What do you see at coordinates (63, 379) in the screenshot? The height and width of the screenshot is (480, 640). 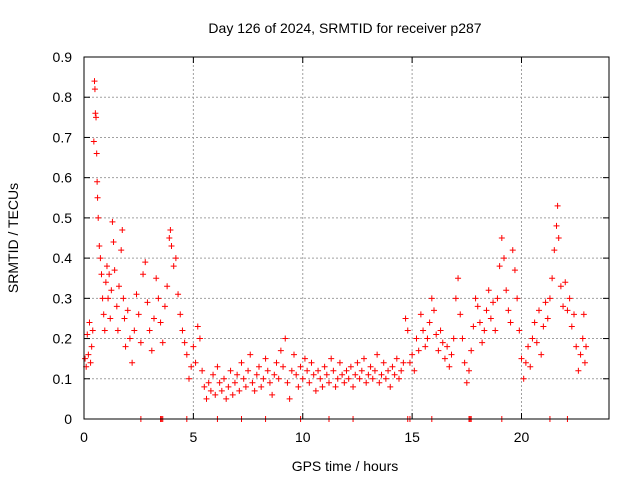 I see `y-tick-label: 0.1` at bounding box center [63, 379].